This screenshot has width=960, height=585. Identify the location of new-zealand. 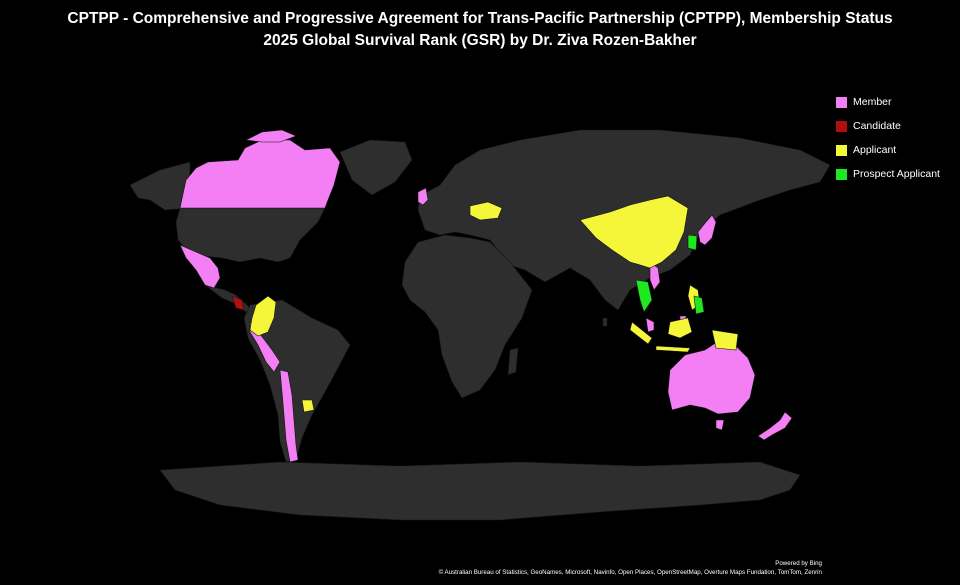
(775, 426).